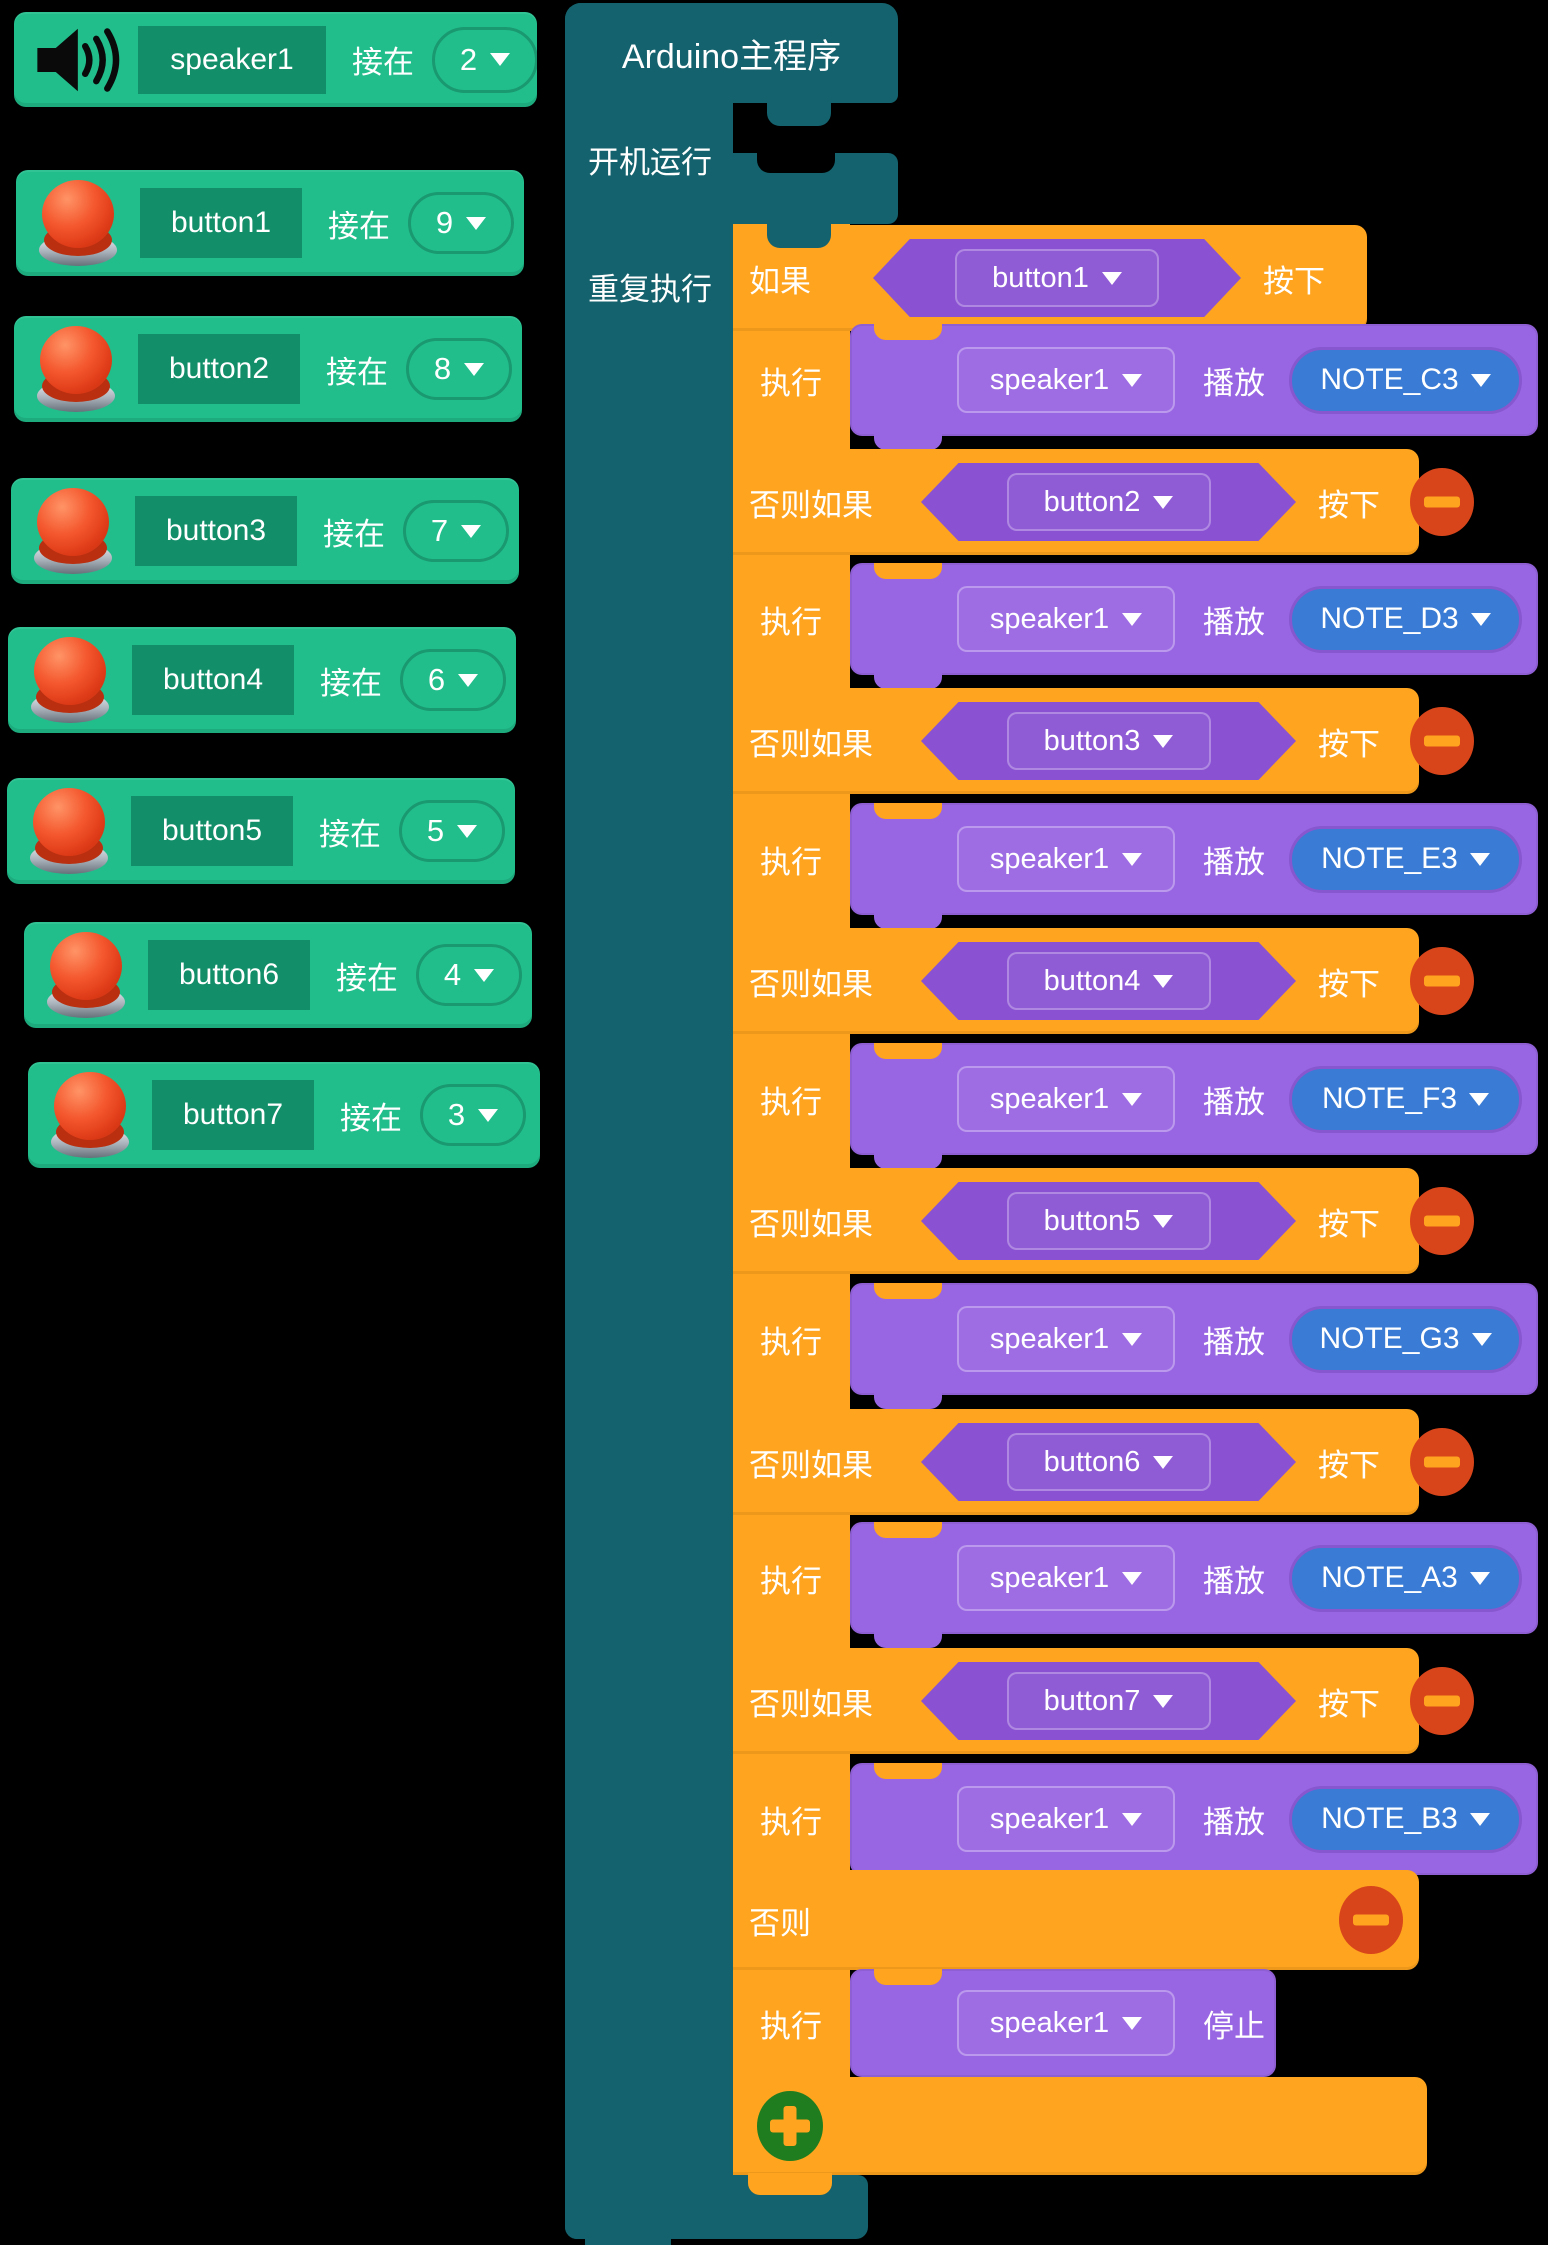 Image resolution: width=1548 pixels, height=2245 pixels. What do you see at coordinates (816, 128) in the screenshot?
I see `setup-slot` at bounding box center [816, 128].